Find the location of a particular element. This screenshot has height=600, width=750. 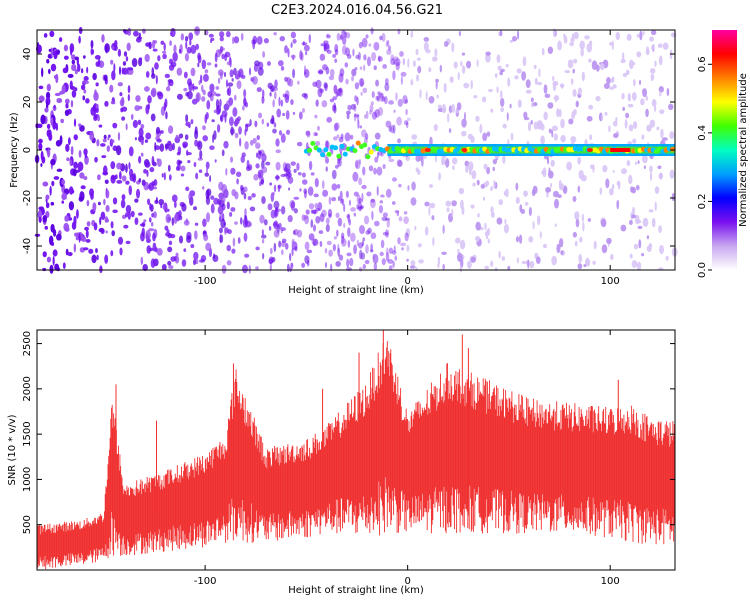

peak-point is located at coordinates (589, 150).